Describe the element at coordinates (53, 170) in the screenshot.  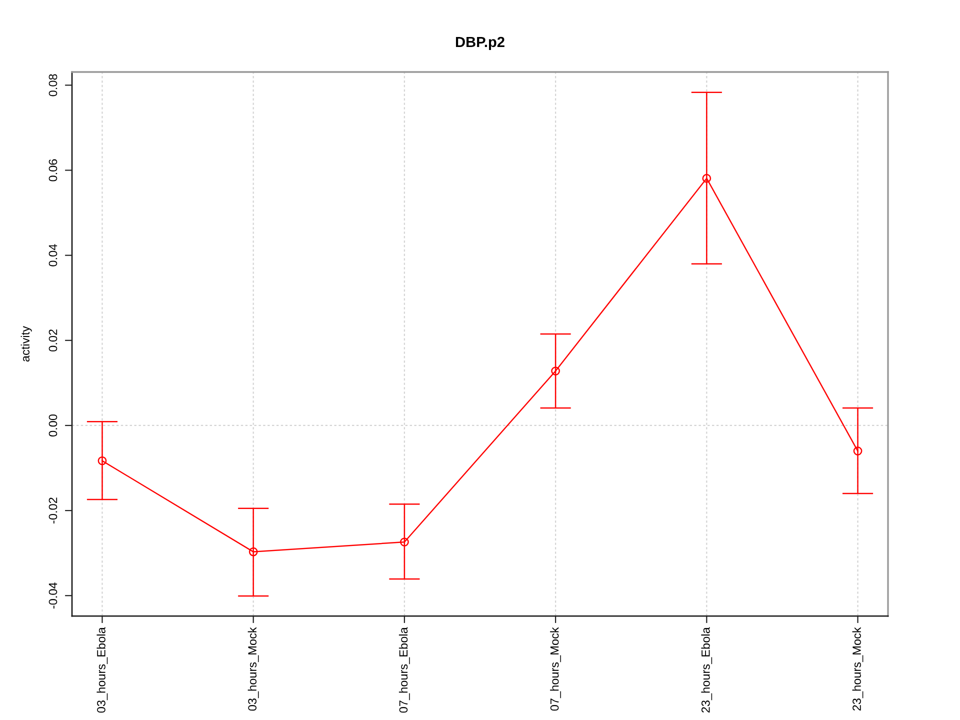
I see `y-tick-label: 0.06` at that location.